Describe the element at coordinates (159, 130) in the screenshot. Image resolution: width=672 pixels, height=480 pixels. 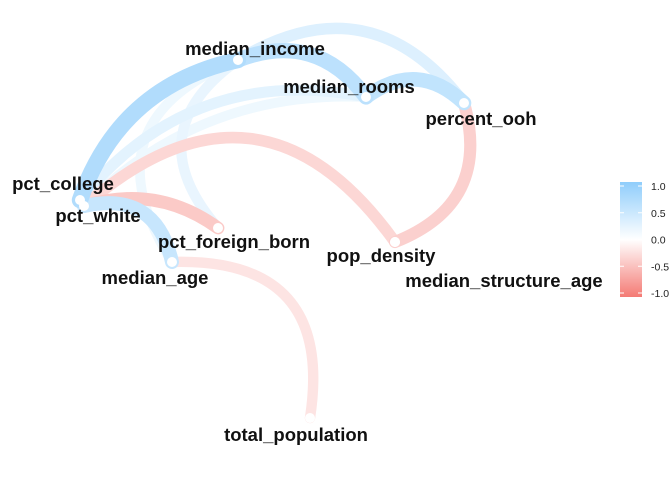
I see `edge-median_income-pct_college` at that location.